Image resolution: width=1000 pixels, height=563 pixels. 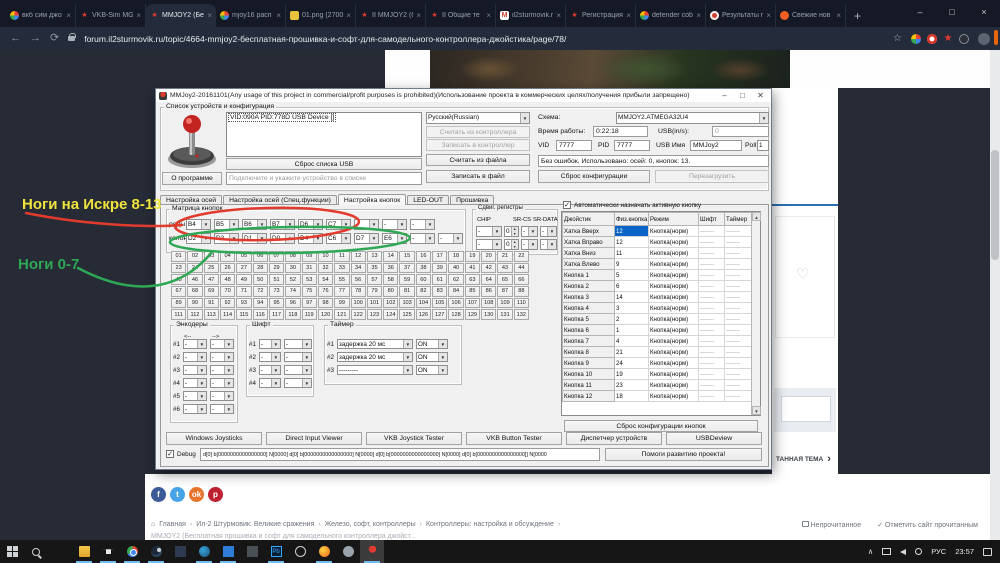 I want to click on spin-down-icon: ▼, so click(x=514, y=233).